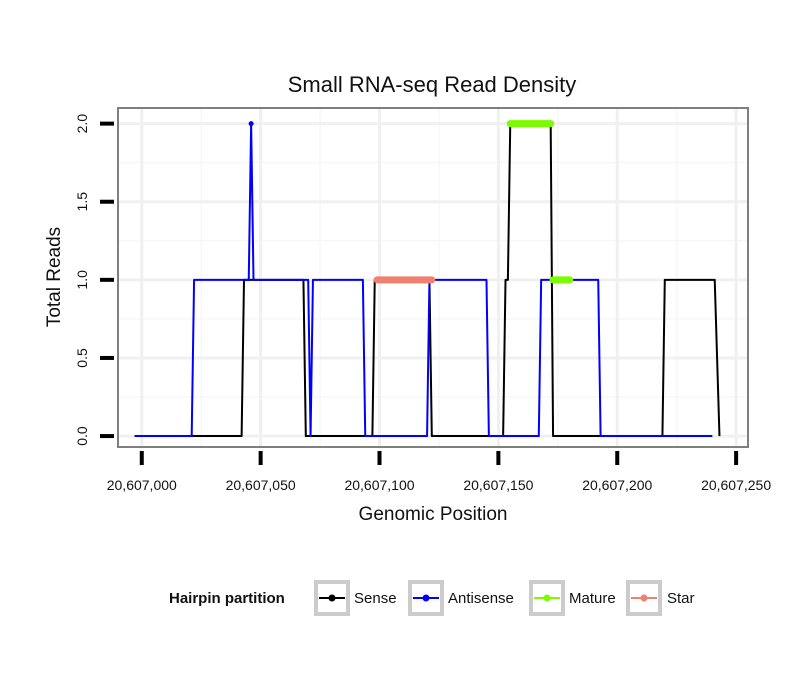  I want to click on y-tick-label: 2.0, so click(82, 124).